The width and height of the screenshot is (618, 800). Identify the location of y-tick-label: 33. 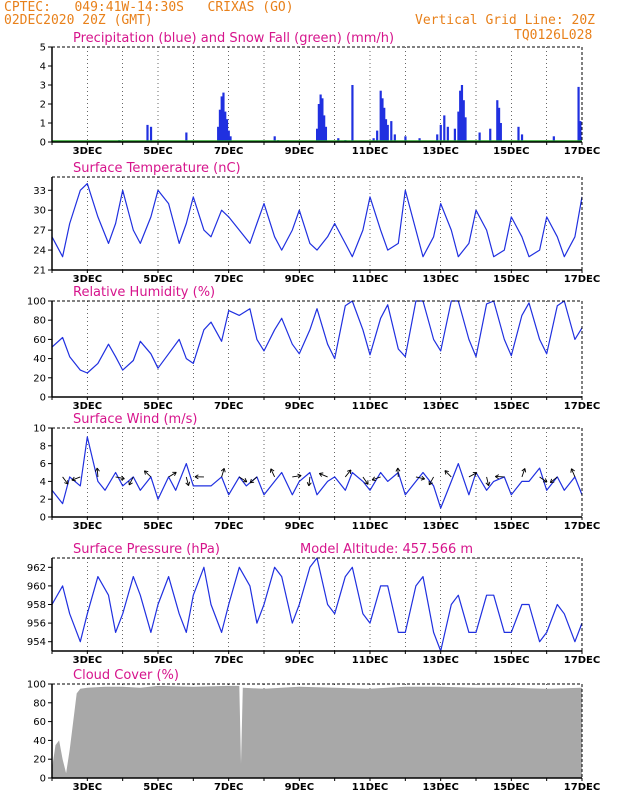
(39, 191).